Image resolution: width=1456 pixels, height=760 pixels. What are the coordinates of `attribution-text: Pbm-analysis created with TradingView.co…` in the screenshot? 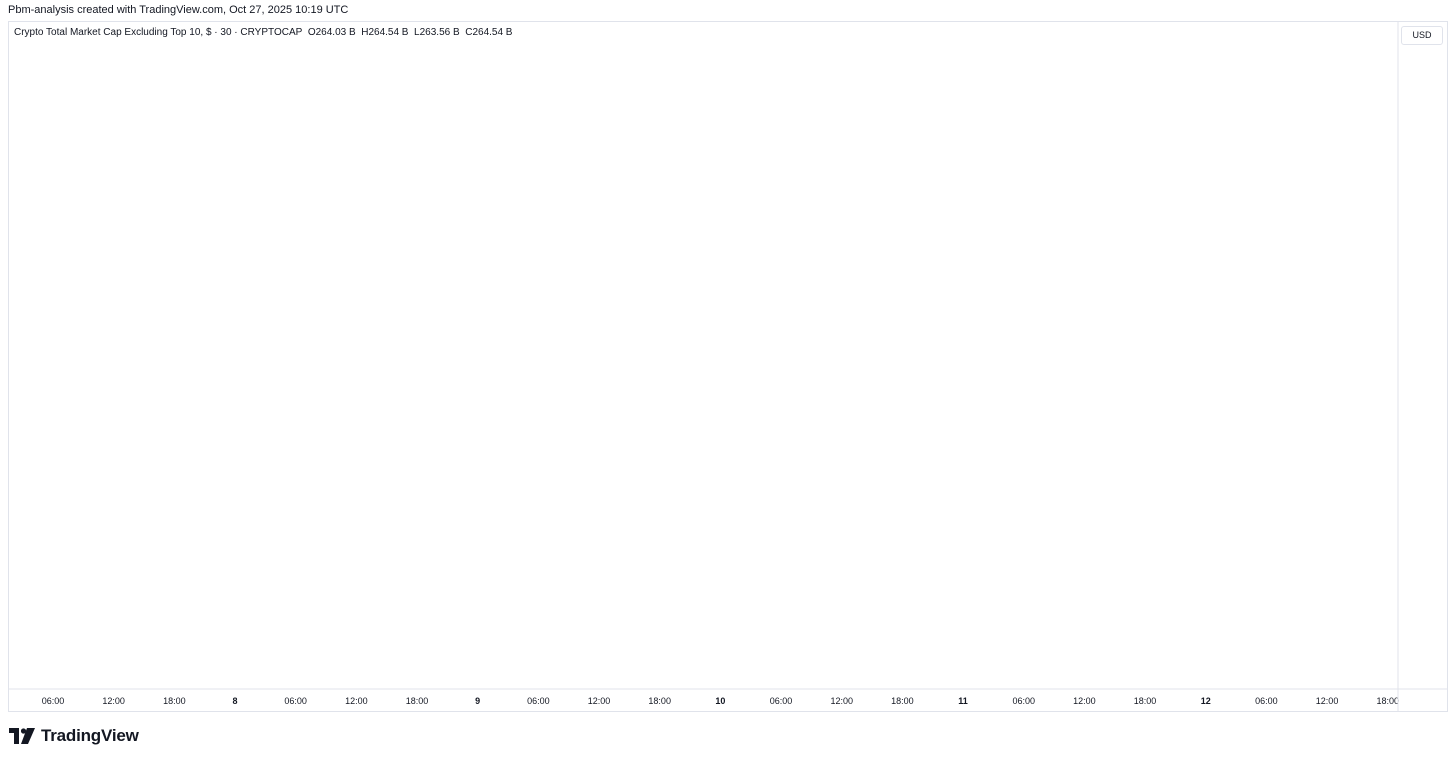 It's located at (178, 10).